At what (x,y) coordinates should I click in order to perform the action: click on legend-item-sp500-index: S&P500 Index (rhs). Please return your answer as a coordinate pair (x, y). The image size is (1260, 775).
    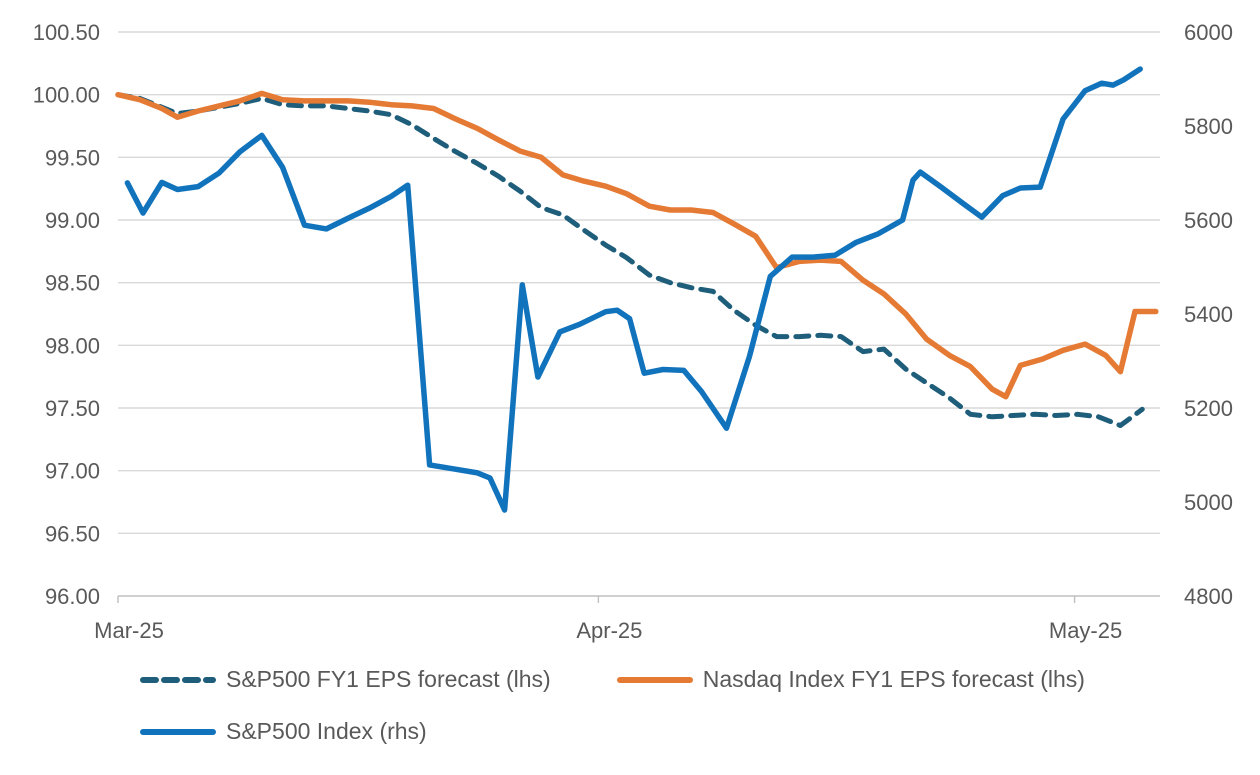
    Looking at the image, I should click on (283, 731).